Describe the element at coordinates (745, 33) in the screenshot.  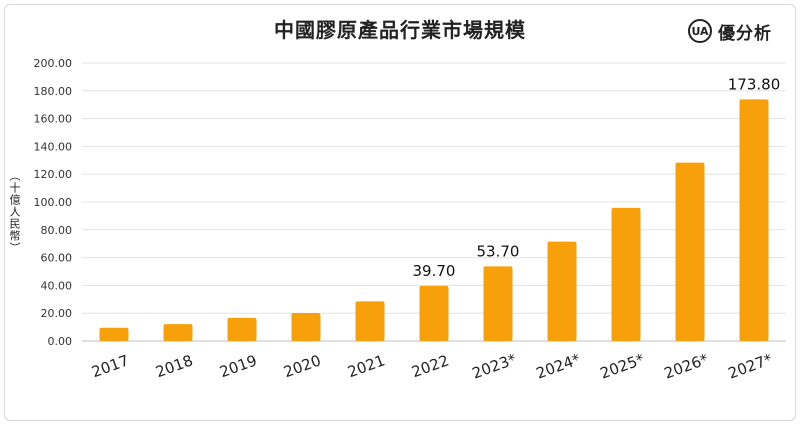
I see `brand-name: 優分析` at that location.